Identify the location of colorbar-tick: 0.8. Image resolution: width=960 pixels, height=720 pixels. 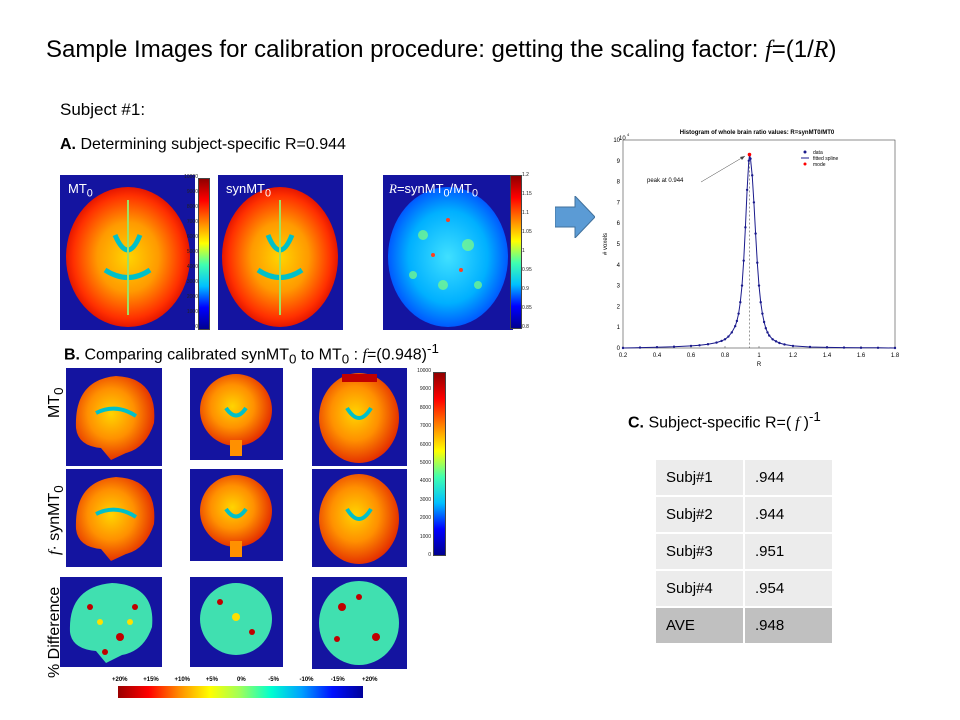
(525, 327).